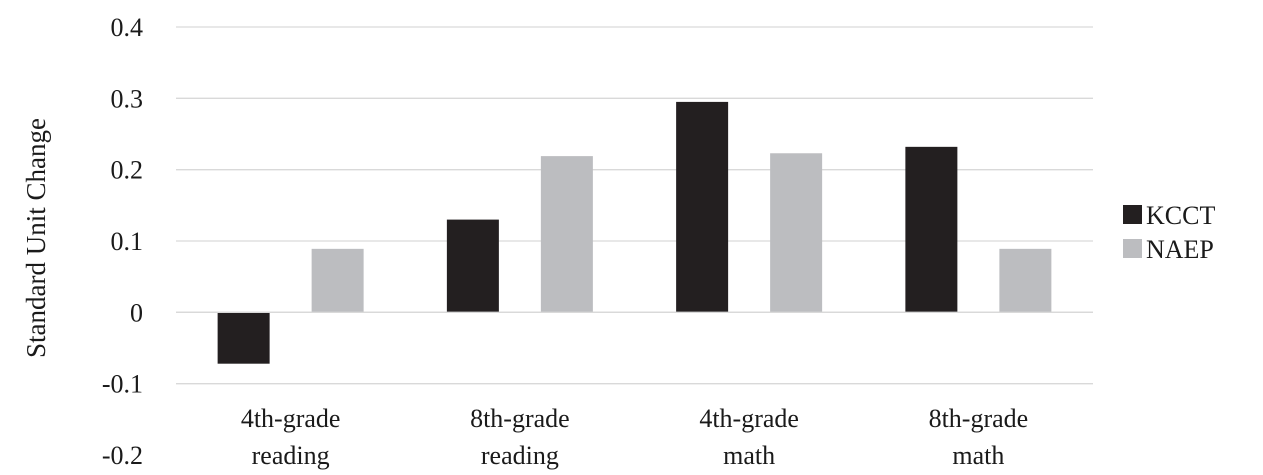 The width and height of the screenshot is (1263, 475). Describe the element at coordinates (127, 98) in the screenshot. I see `y-tick-label: 0.3` at that location.